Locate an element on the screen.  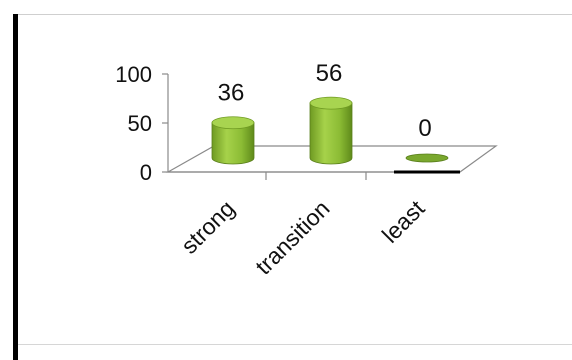
category-labels: strong transition least is located at coordinates (303, 237).